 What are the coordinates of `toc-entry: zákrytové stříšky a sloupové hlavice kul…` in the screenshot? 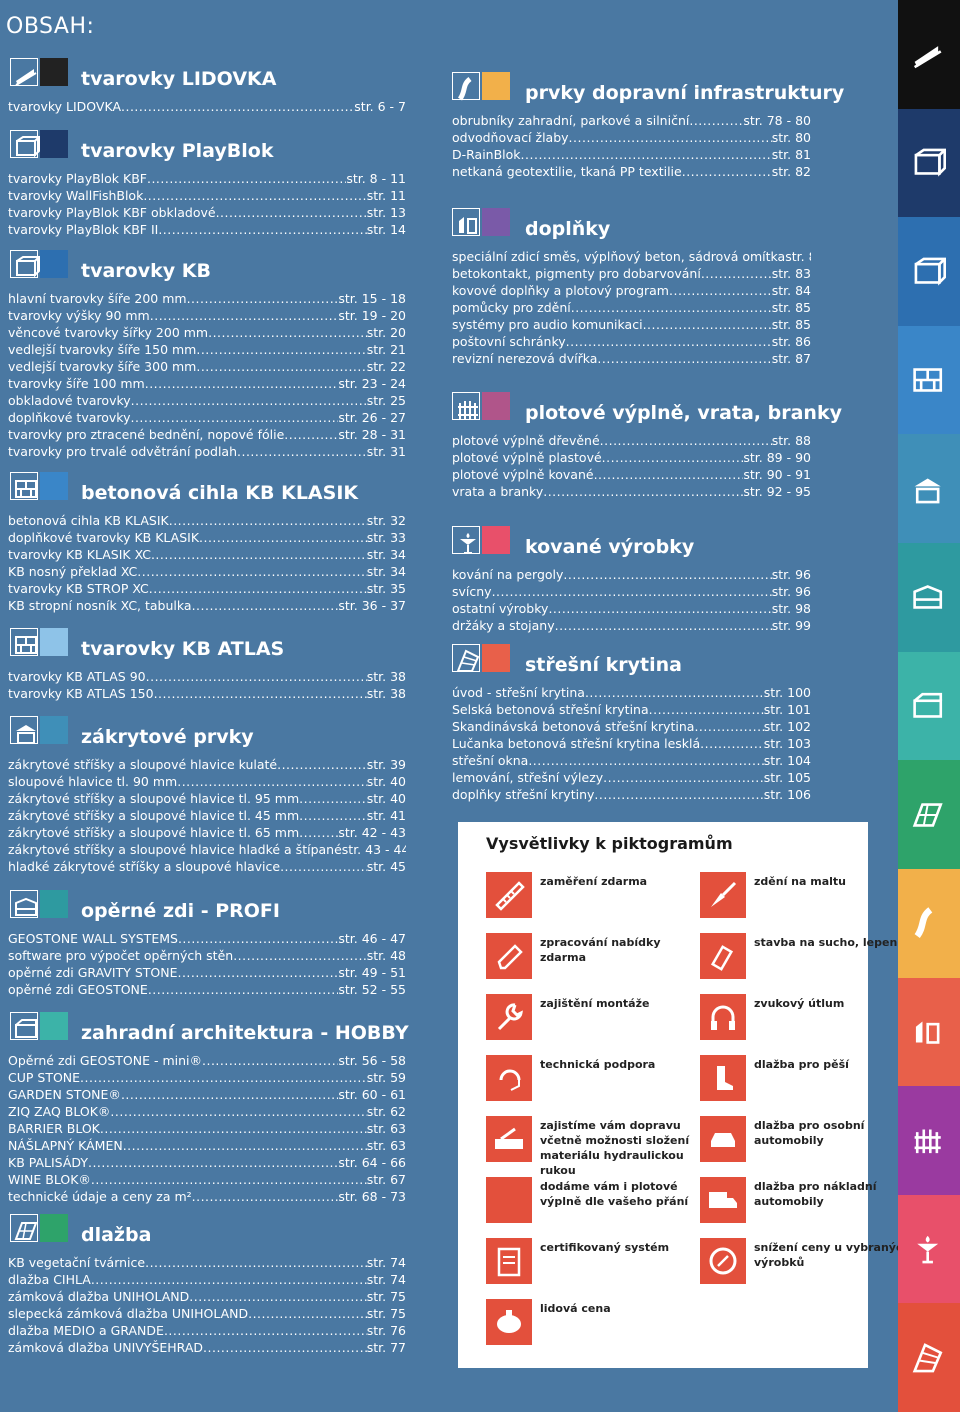 It's located at (207, 764).